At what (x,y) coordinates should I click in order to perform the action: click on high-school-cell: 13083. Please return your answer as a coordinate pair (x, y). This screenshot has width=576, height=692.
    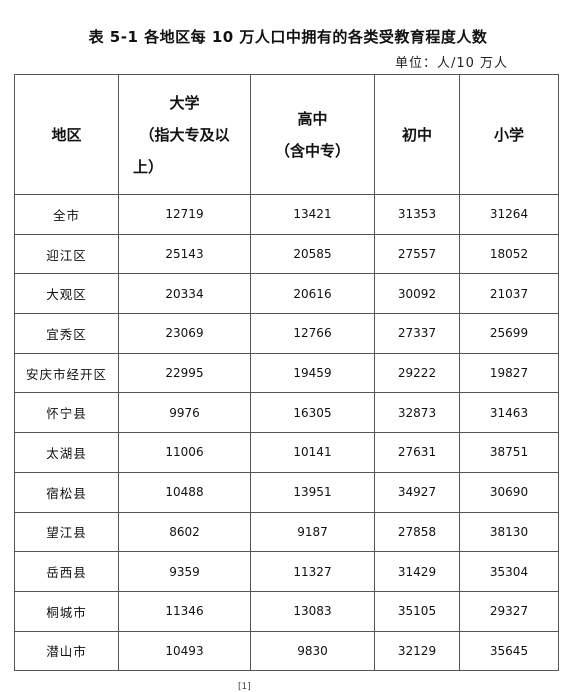
    Looking at the image, I should click on (312, 611).